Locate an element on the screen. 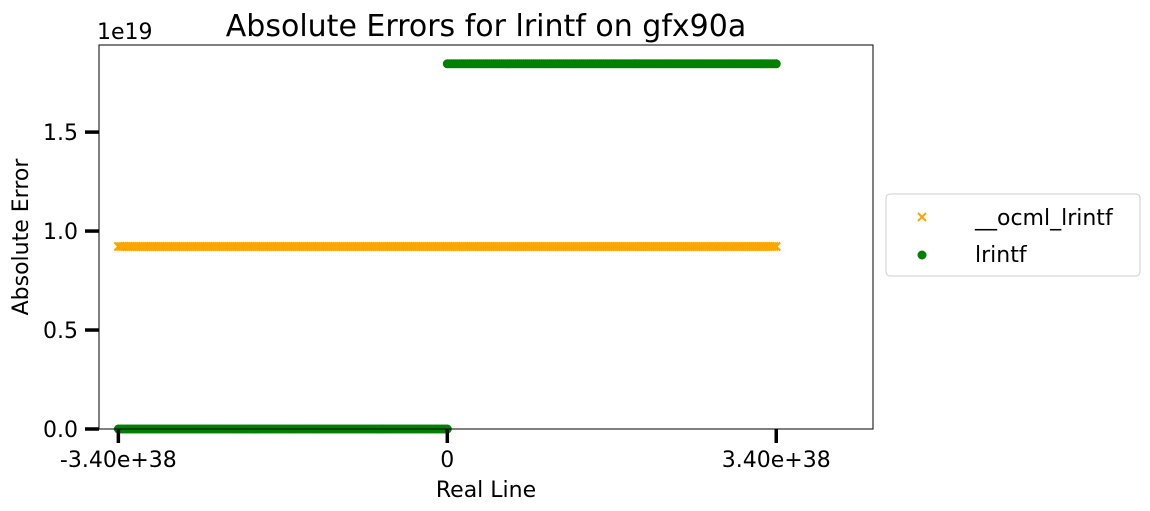 The image size is (1150, 511). legend-label-ocml-lrintf: __ocml_lrintf is located at coordinates (1044, 218).